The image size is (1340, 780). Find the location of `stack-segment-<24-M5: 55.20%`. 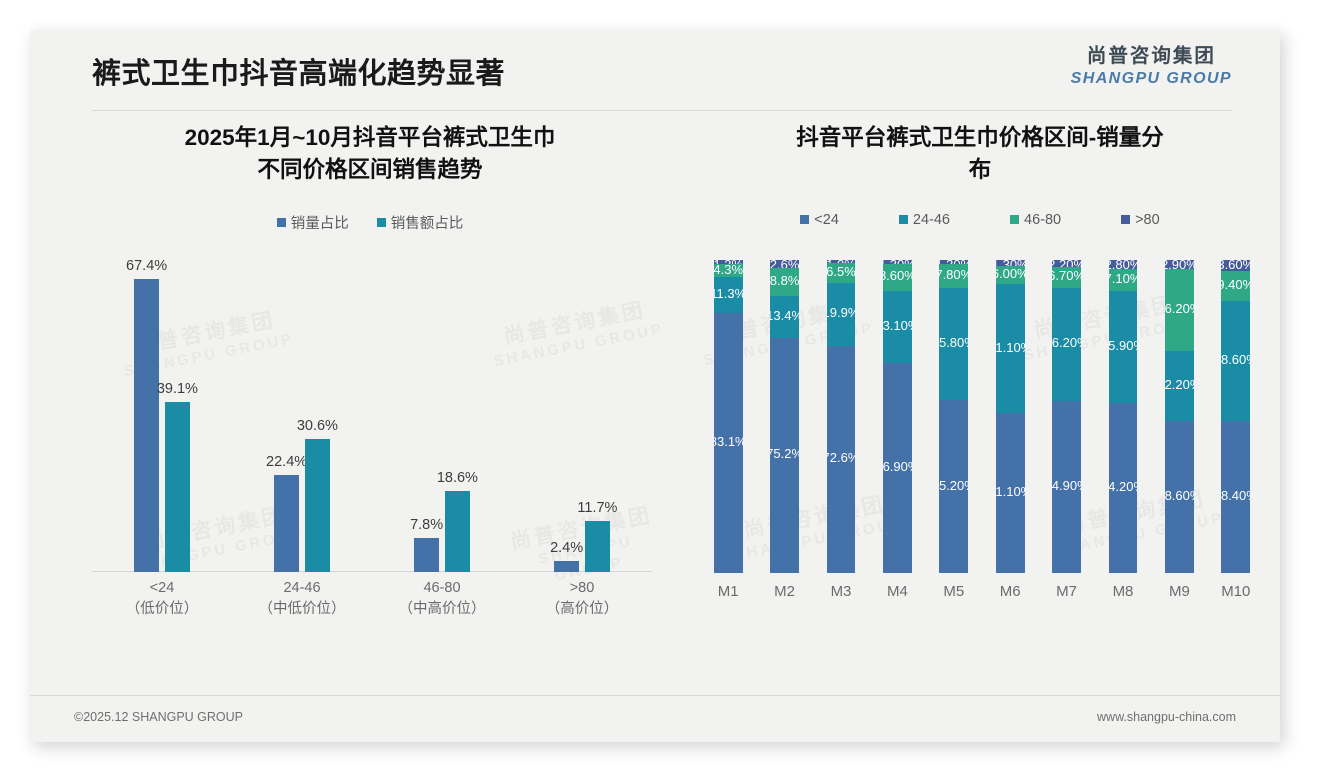

stack-segment-<24-M5: 55.20% is located at coordinates (954, 486).